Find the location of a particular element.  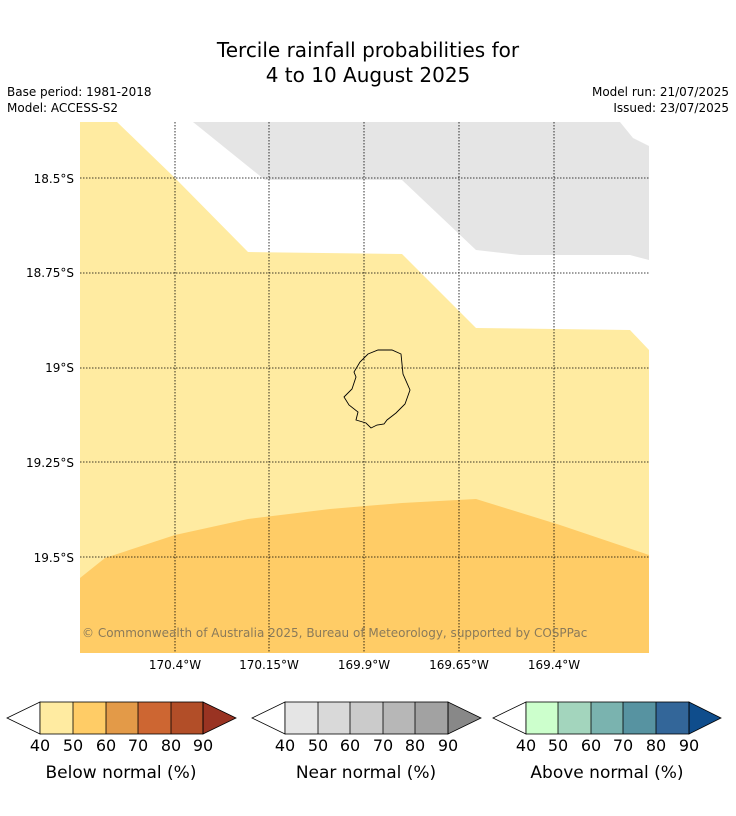

base-period: Base period: 1981-2018 is located at coordinates (79, 92).